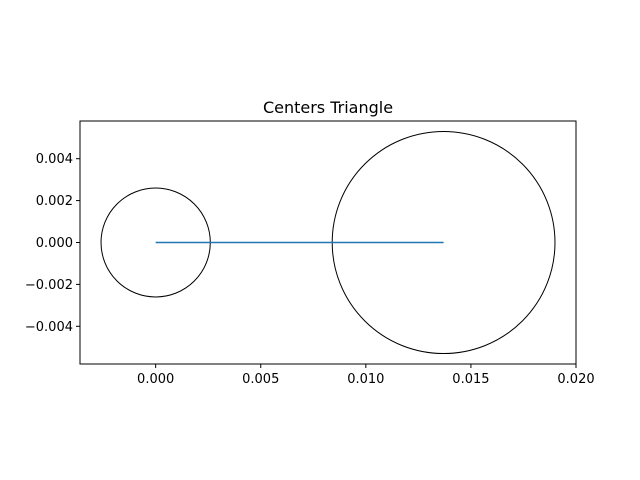 The image size is (640, 480). I want to click on chart-title: Centers Triangle, so click(328, 107).